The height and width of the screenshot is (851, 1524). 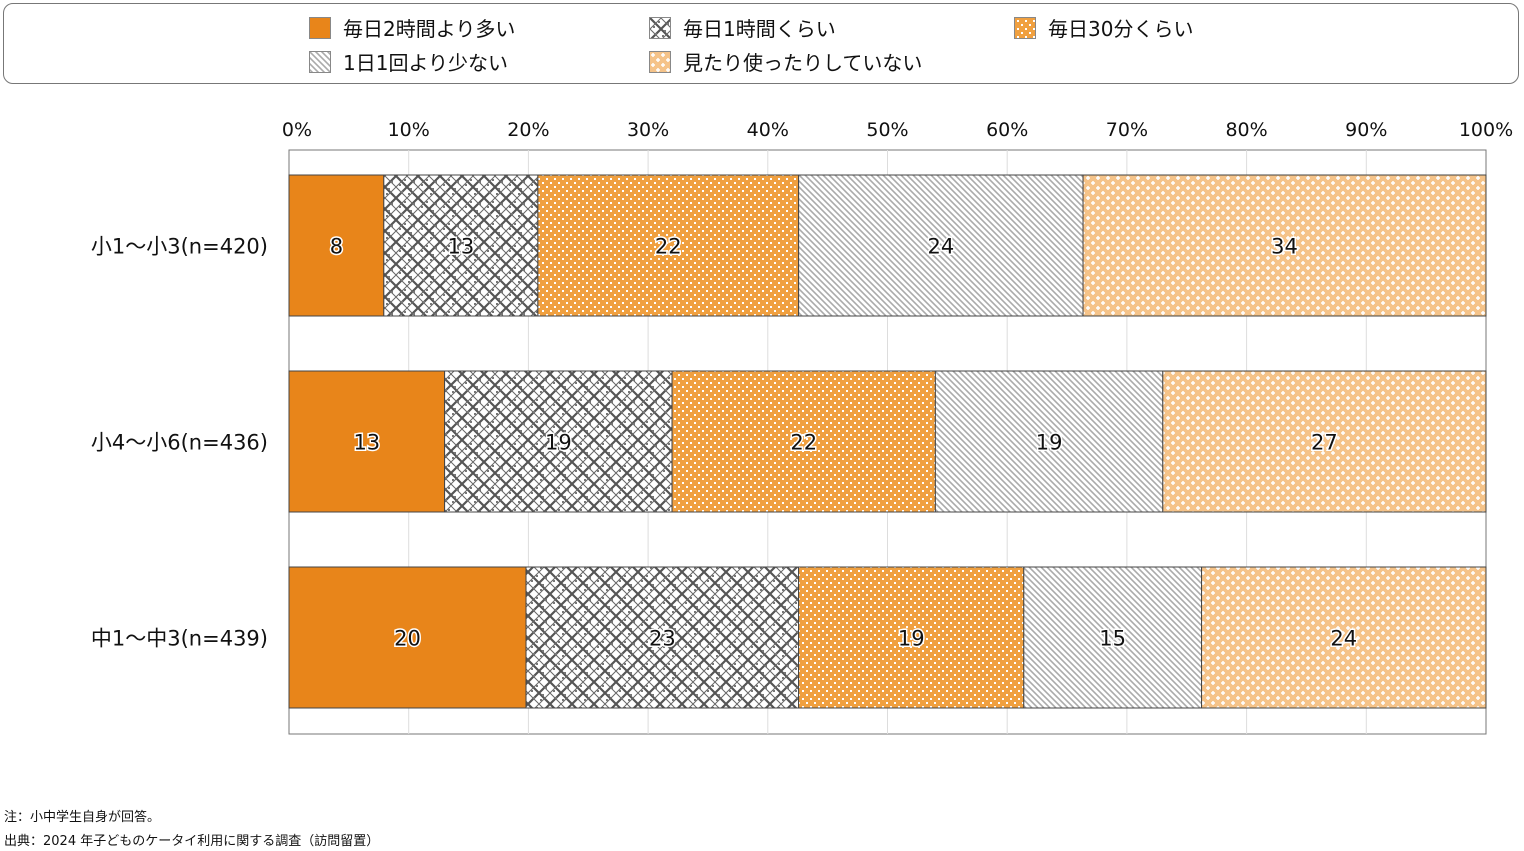 What do you see at coordinates (528, 130) in the screenshot?
I see `x-tick-label: 20%` at bounding box center [528, 130].